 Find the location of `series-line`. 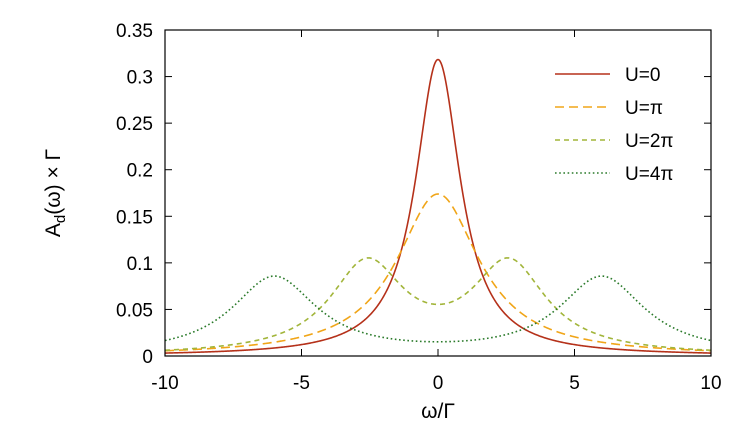

series-line is located at coordinates (438, 309).